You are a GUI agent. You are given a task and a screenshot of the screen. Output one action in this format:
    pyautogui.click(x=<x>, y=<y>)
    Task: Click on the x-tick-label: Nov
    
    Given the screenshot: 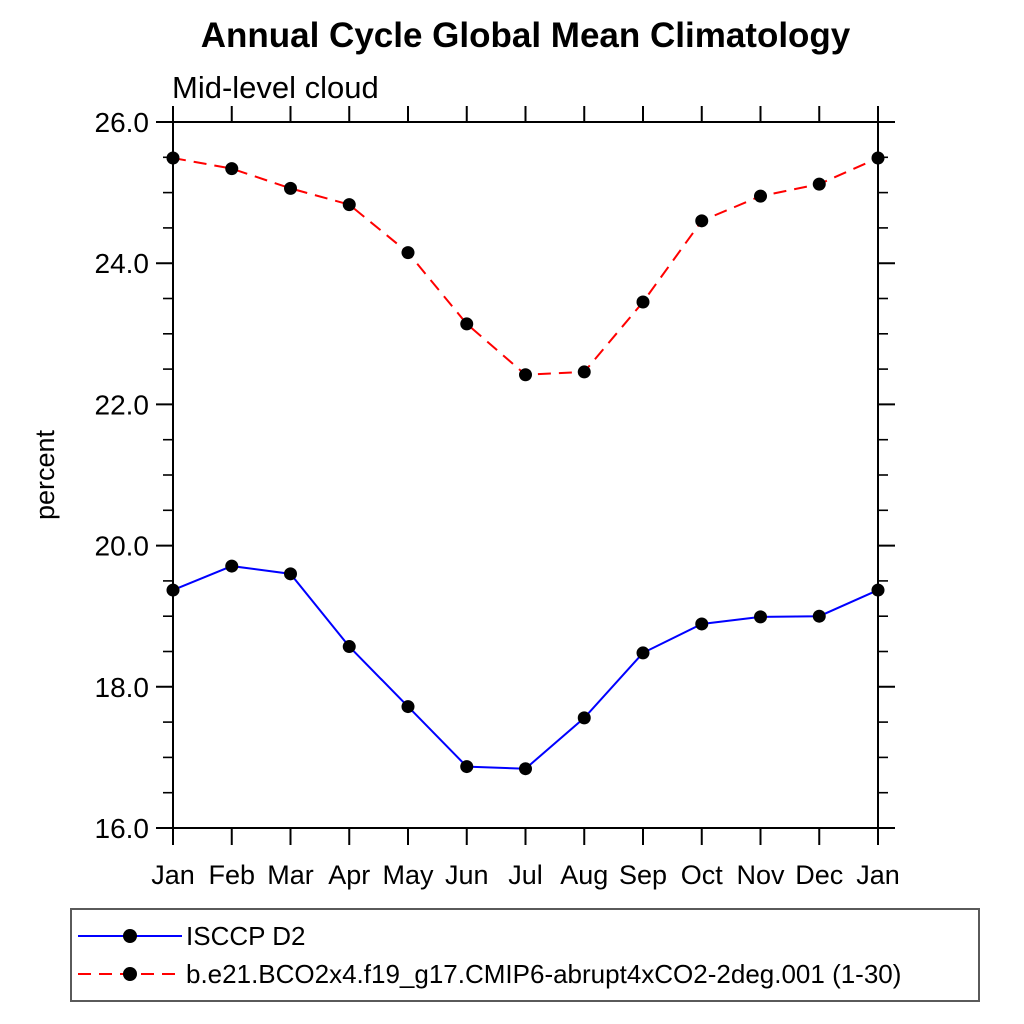 What is the action you would take?
    pyautogui.click(x=760, y=875)
    